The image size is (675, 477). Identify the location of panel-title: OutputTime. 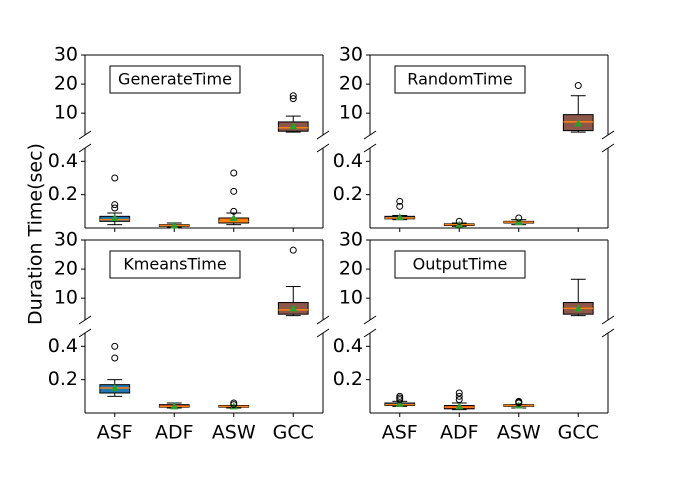
(460, 264).